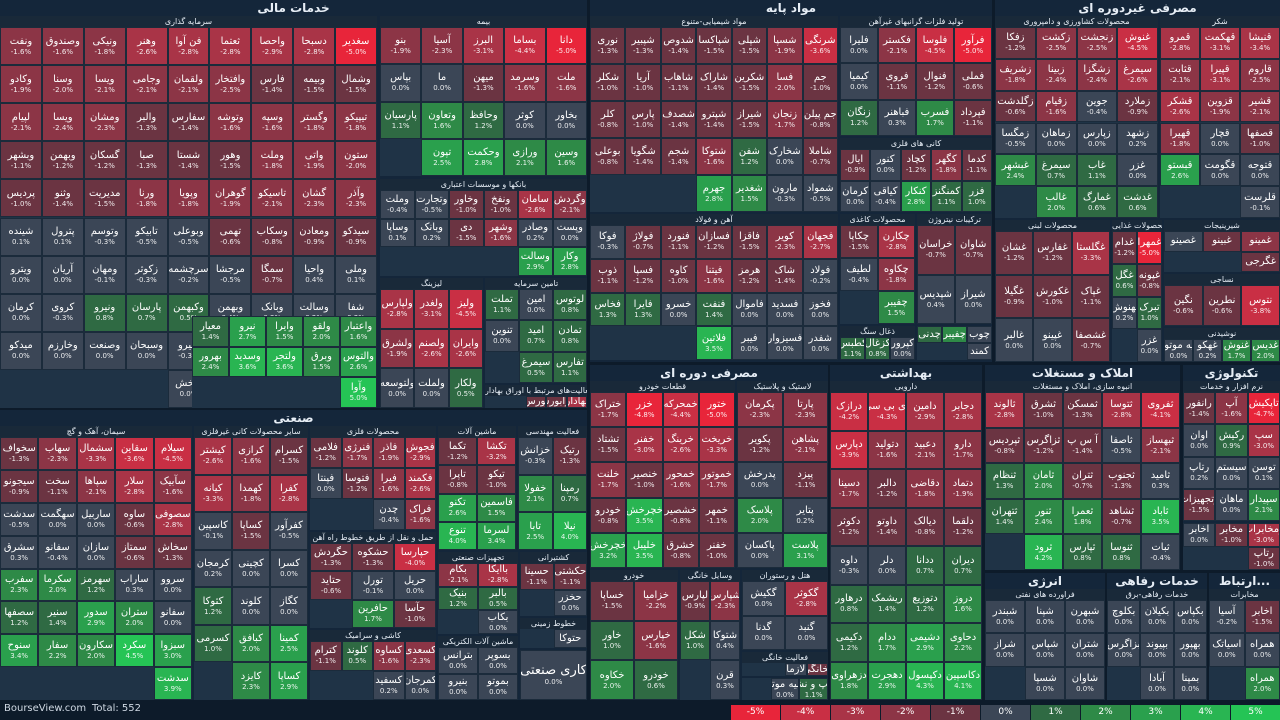  Describe the element at coordinates (656, 640) in the screenshot. I see `stock-tile: خپارس -1.6%` at that location.